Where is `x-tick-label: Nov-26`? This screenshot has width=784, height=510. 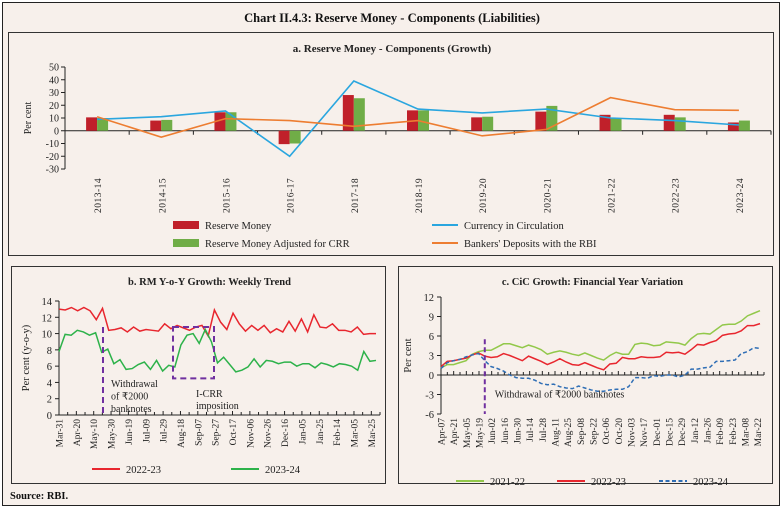
x-tick-label: Nov-26 is located at coordinates (269, 433).